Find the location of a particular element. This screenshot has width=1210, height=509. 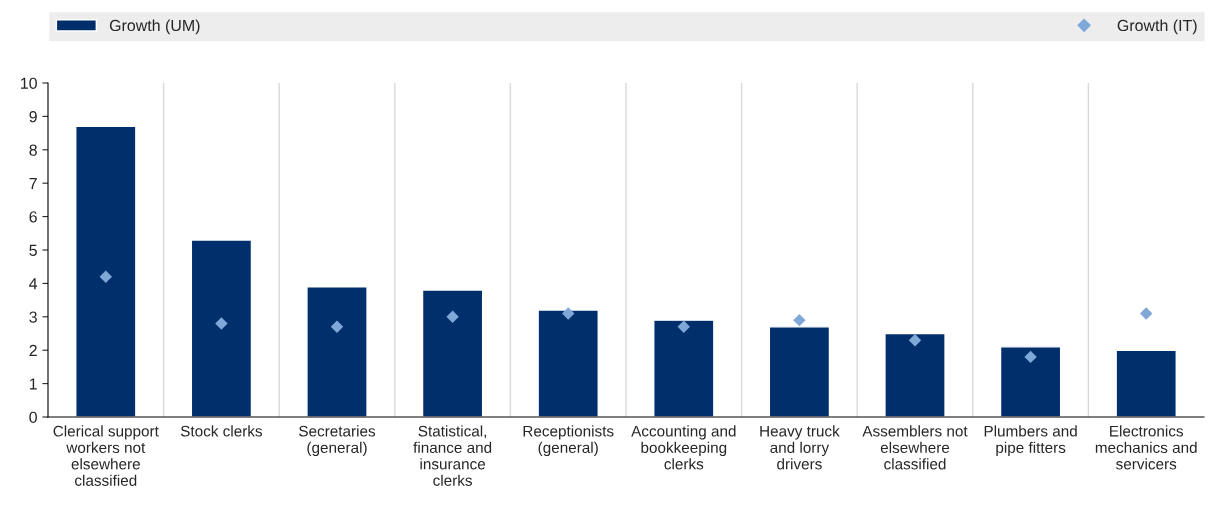

y-tick-label: 2 is located at coordinates (33, 350).